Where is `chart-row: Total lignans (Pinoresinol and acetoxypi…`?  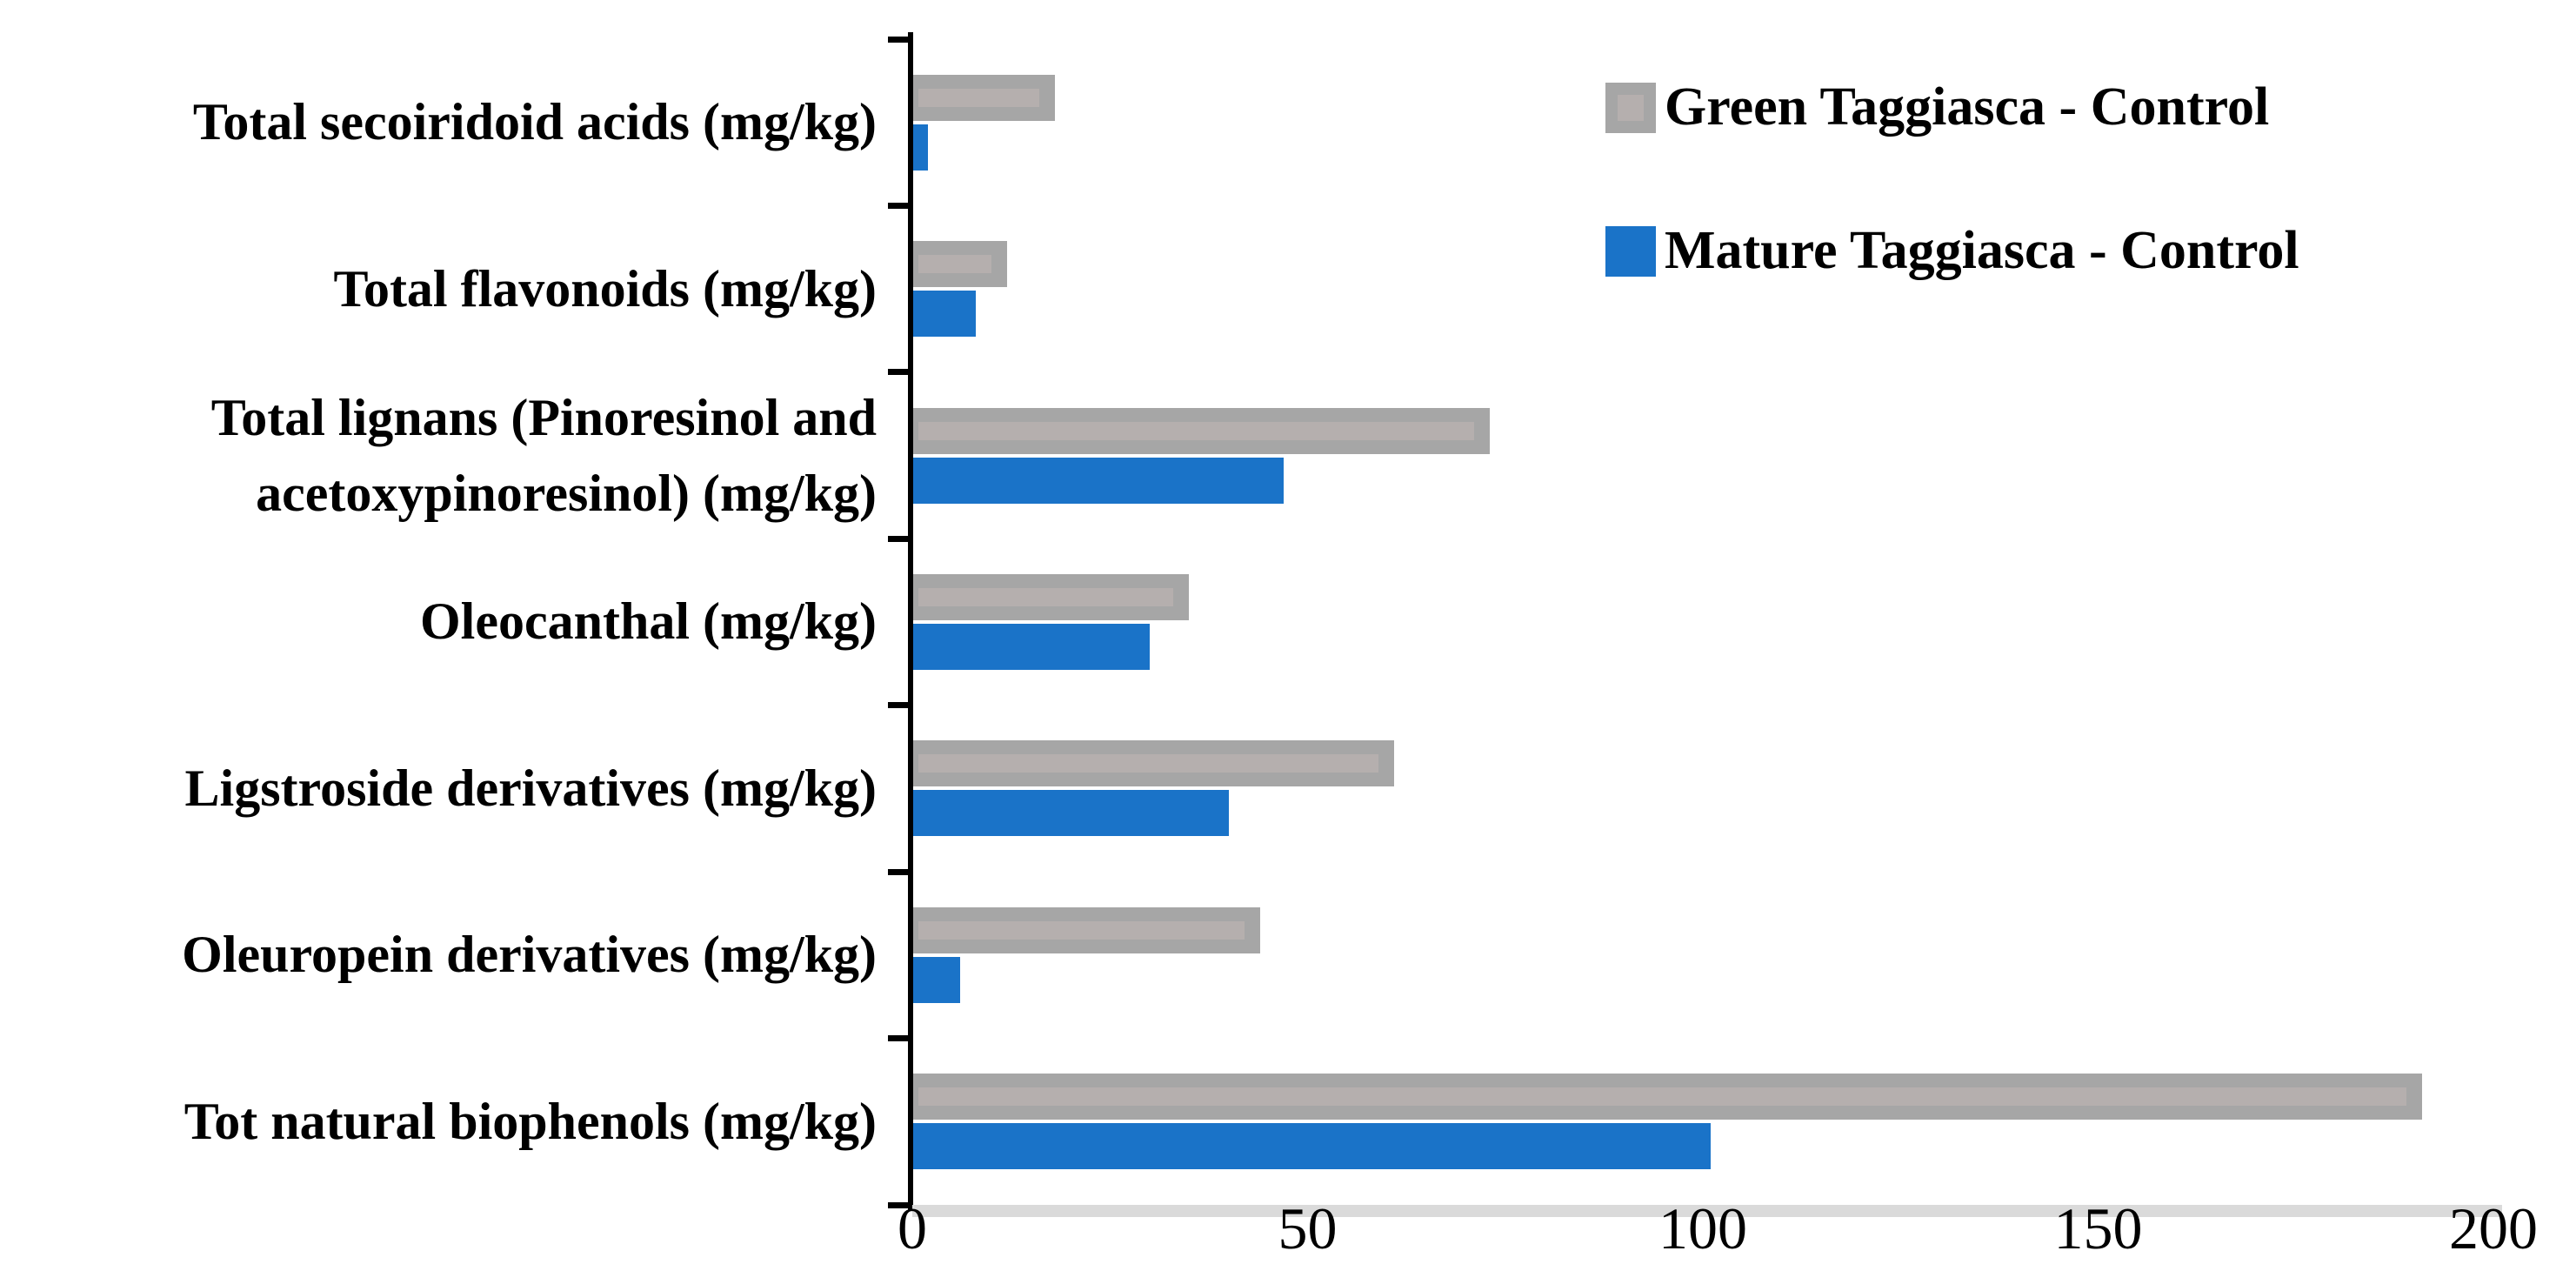 chart-row: Total lignans (Pinoresinol and acetoxypi… is located at coordinates (1288, 455).